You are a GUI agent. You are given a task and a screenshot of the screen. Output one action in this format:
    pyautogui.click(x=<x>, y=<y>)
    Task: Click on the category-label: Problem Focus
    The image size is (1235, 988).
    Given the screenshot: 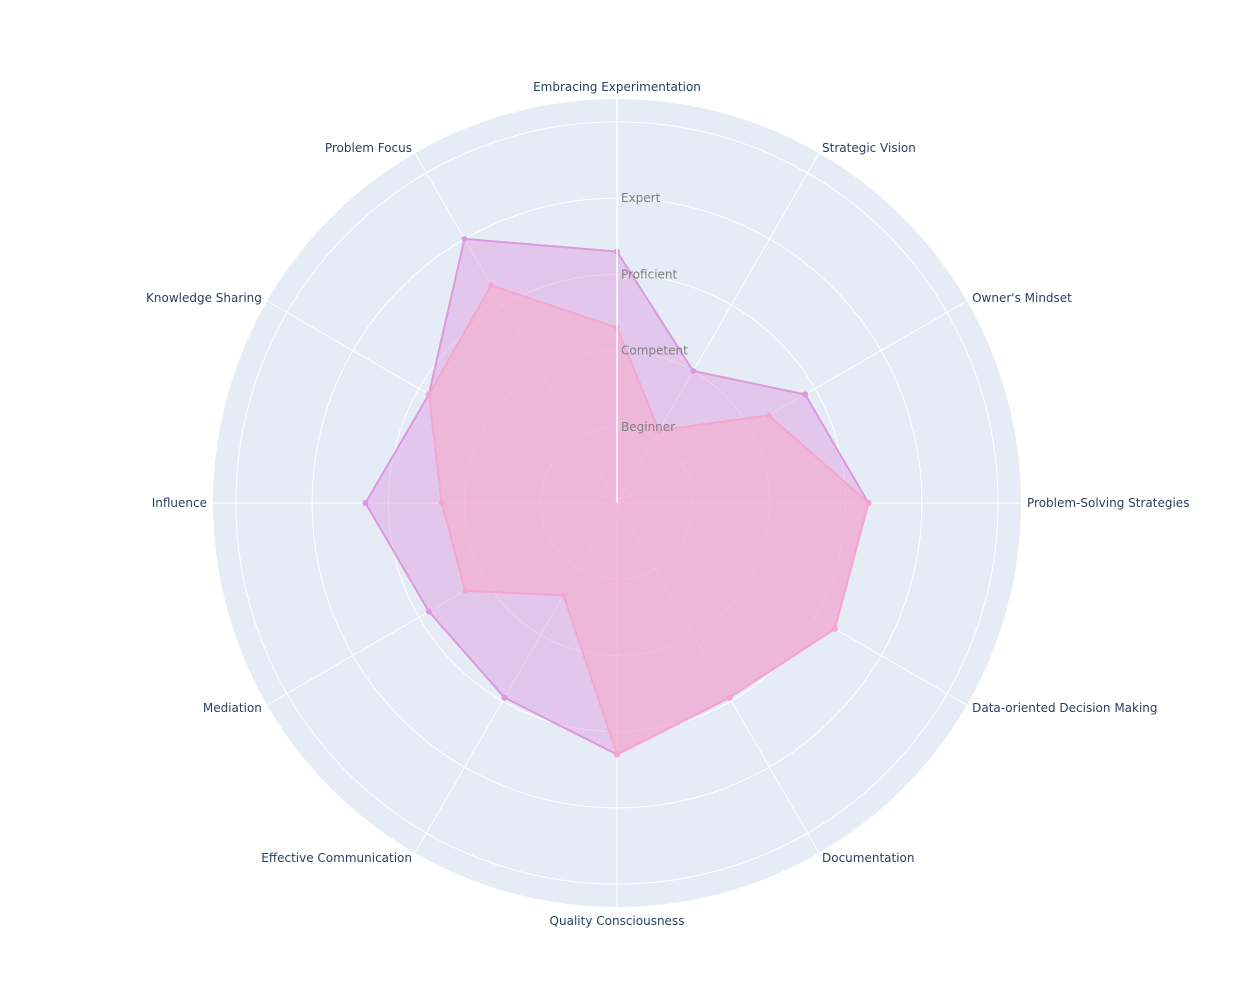 What is the action you would take?
    pyautogui.click(x=368, y=148)
    